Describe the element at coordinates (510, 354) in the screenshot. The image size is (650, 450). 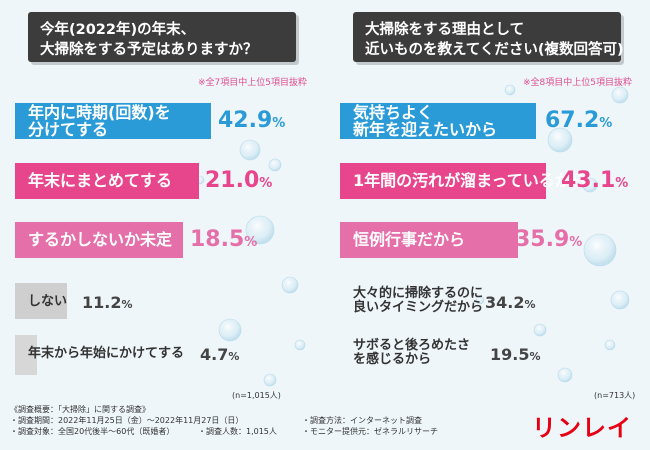
I see `value-number: 19.5` at that location.